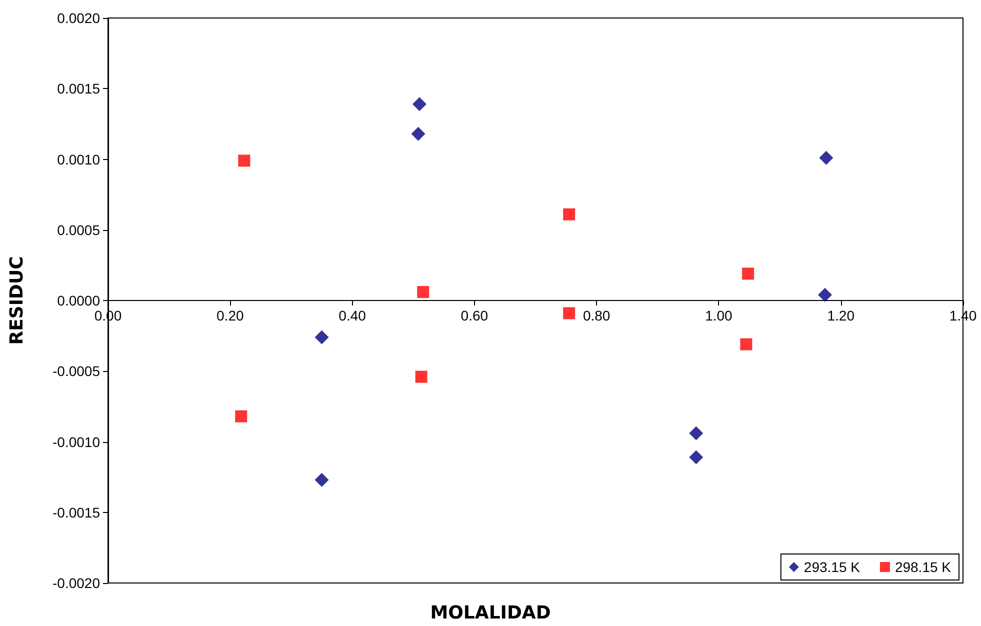 This screenshot has height=626, width=981. What do you see at coordinates (78, 88) in the screenshot?
I see `y-tick-label: 0.0015` at bounding box center [78, 88].